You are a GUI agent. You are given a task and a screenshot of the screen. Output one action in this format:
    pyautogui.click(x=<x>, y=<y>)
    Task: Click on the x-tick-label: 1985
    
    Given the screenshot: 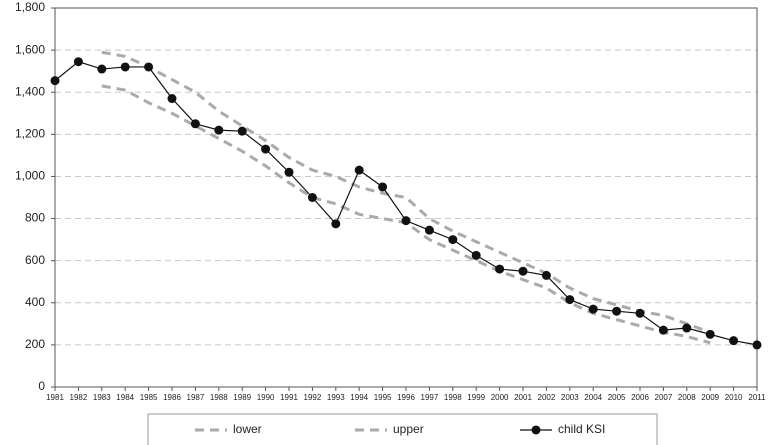 What is the action you would take?
    pyautogui.click(x=149, y=397)
    